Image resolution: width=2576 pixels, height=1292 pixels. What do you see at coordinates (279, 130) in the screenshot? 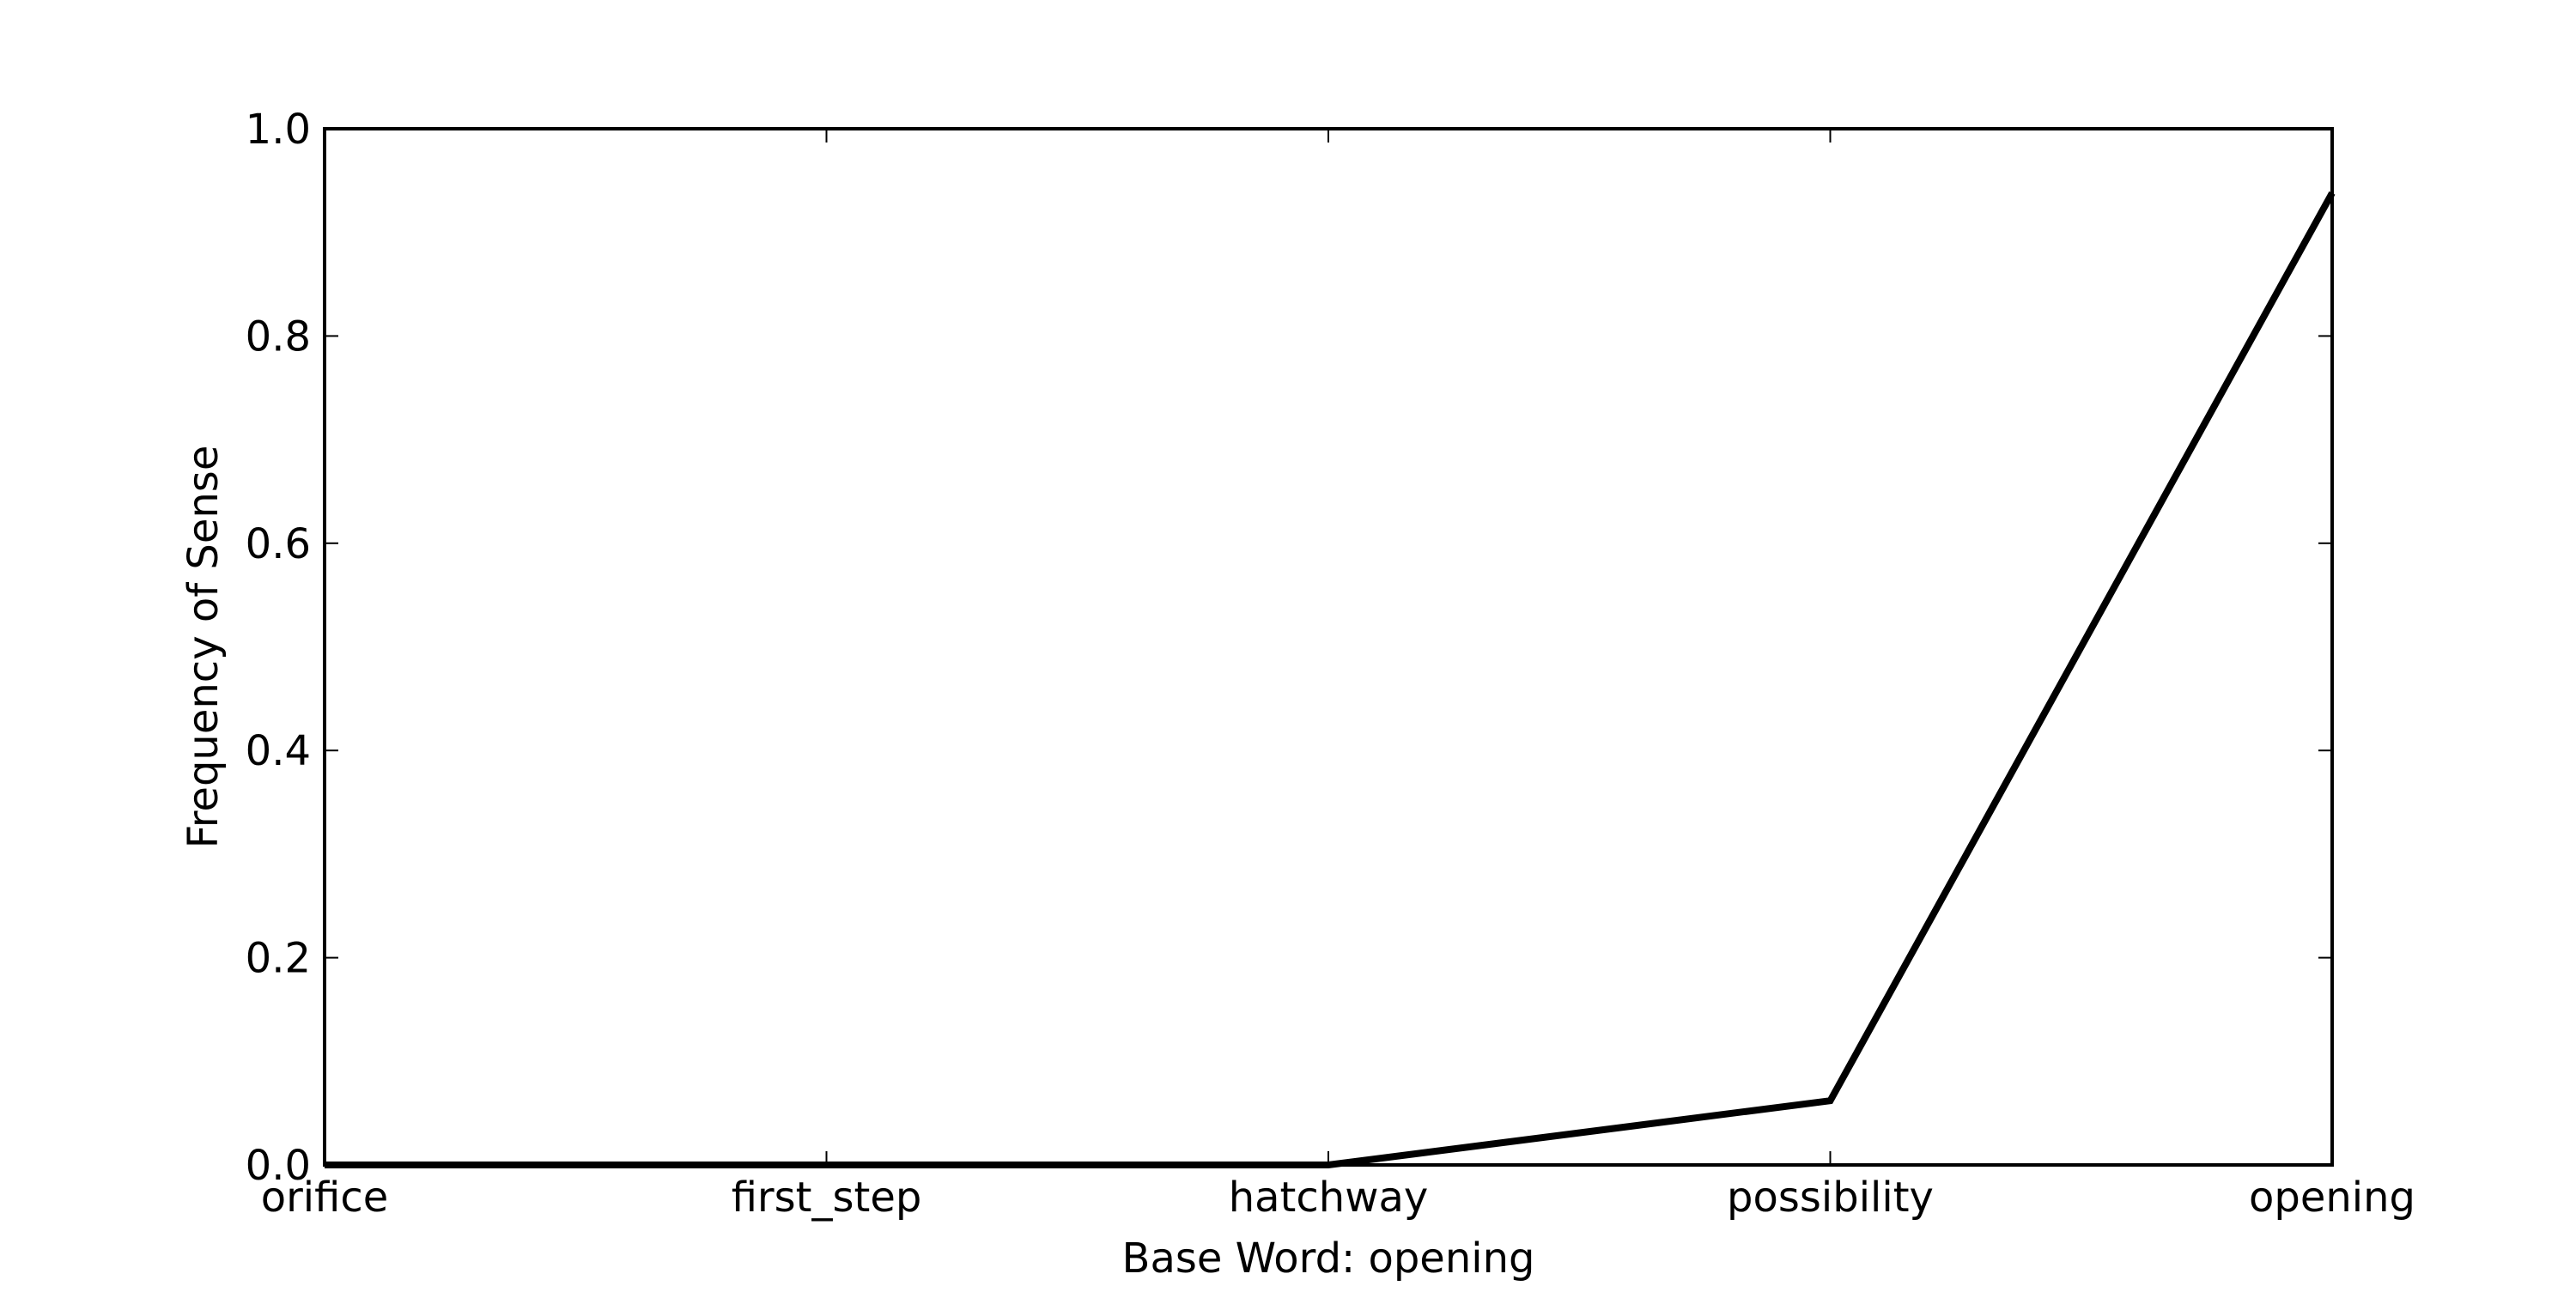
I see `y-tick-label: 1.0` at bounding box center [279, 130].